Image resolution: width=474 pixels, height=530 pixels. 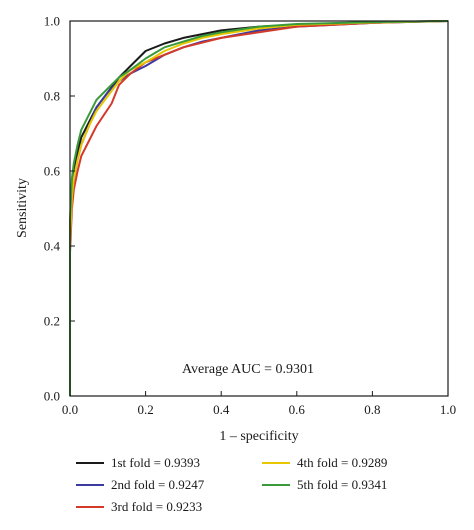 I want to click on legend-label-fold-4: 4th fold = 0.9289, so click(x=342, y=462).